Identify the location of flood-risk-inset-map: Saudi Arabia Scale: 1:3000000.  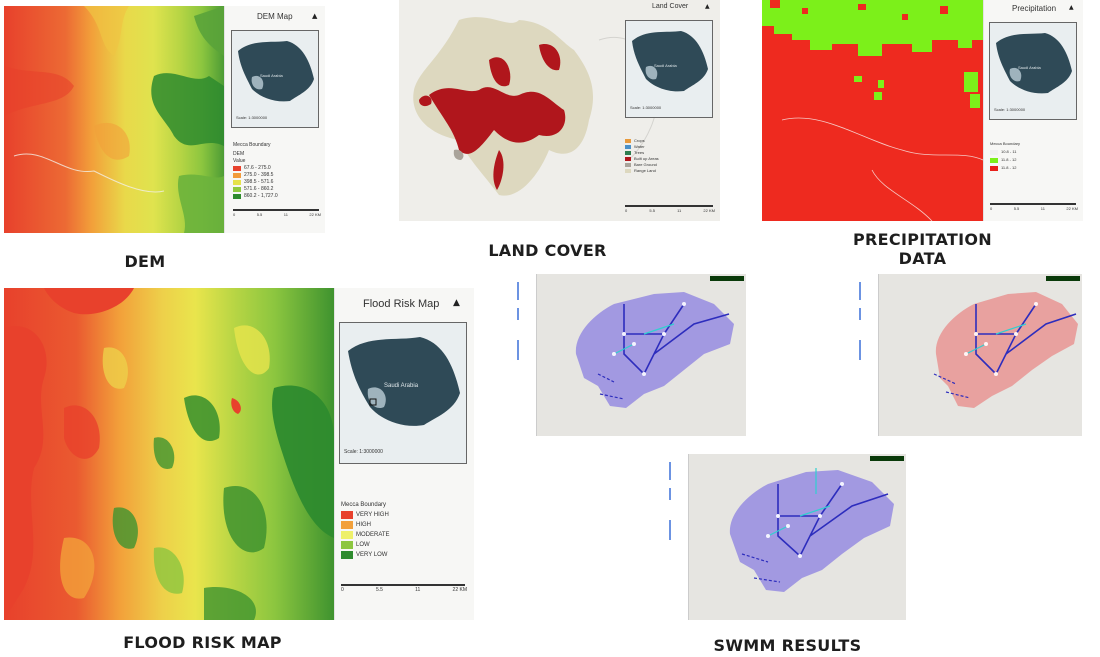
(403, 393).